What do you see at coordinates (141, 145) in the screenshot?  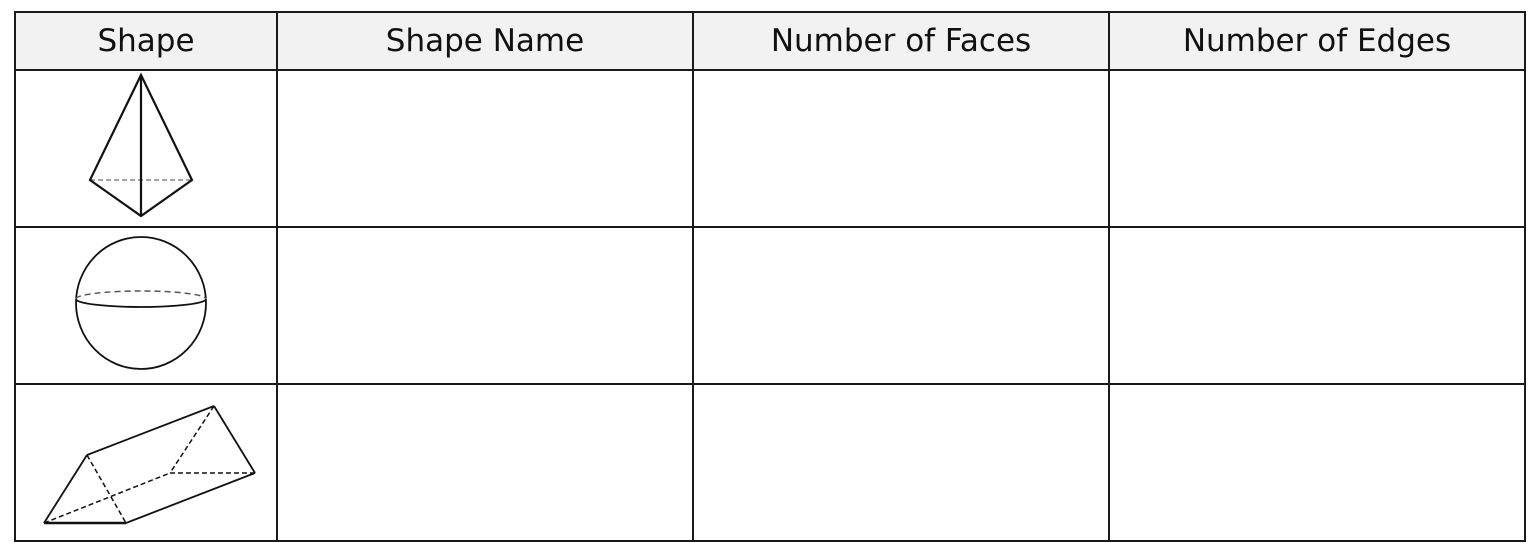 I see `triangular-pyramid-icon` at bounding box center [141, 145].